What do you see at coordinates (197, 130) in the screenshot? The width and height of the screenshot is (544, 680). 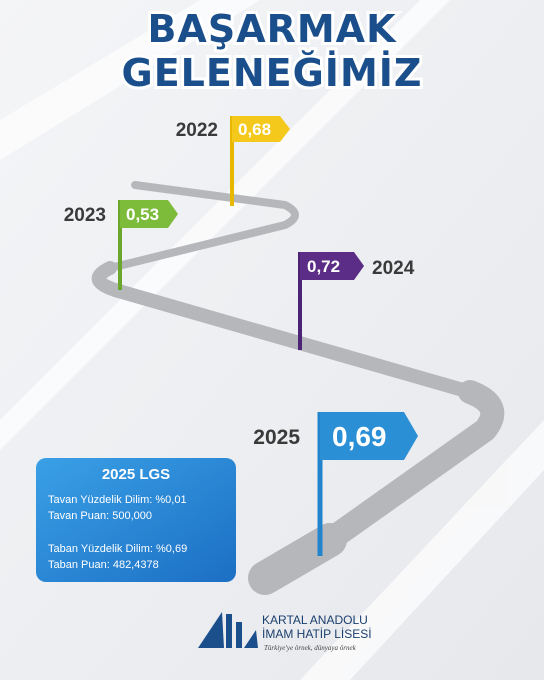 I see `flag-year: 2022` at bounding box center [197, 130].